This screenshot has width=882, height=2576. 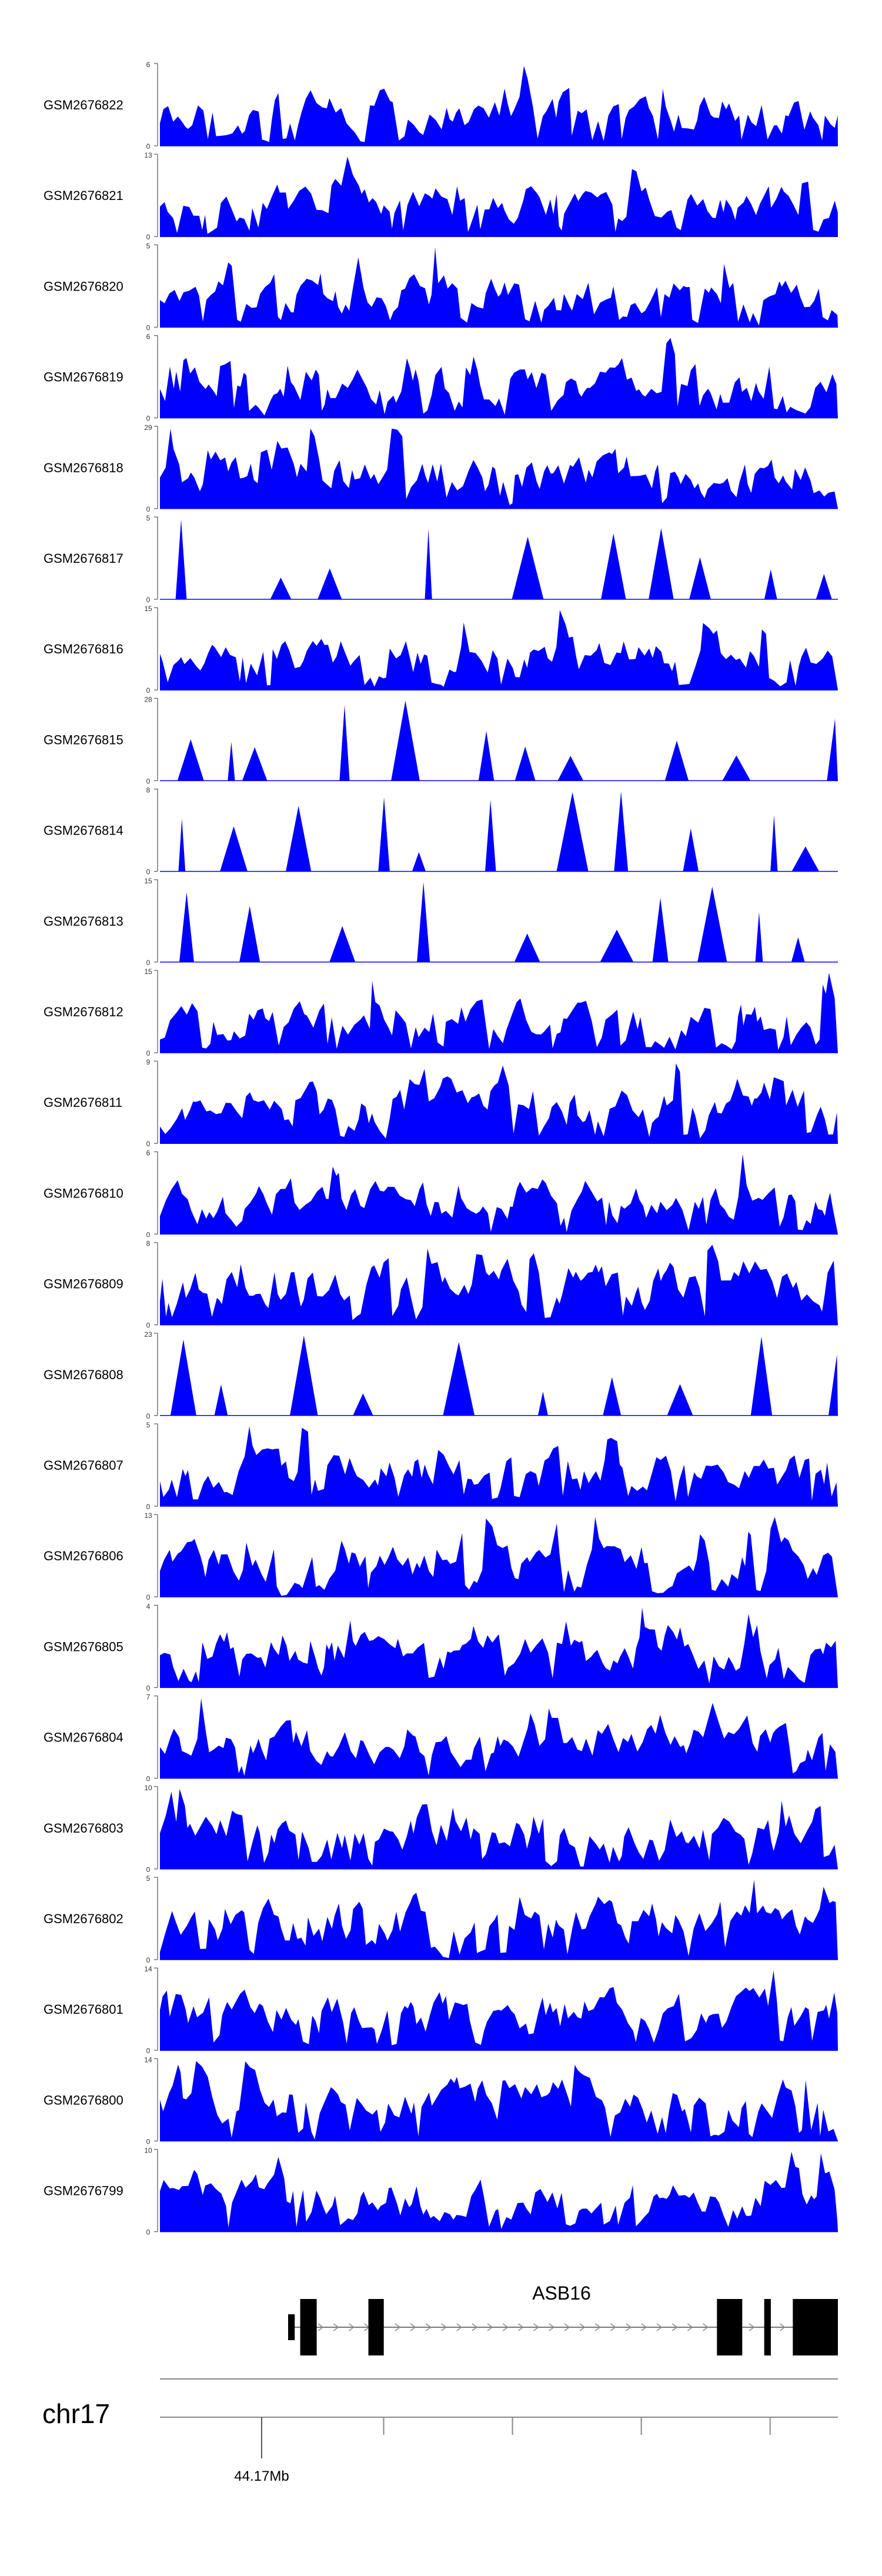 What do you see at coordinates (83, 558) in the screenshot?
I see `track-label: GSM2676817` at bounding box center [83, 558].